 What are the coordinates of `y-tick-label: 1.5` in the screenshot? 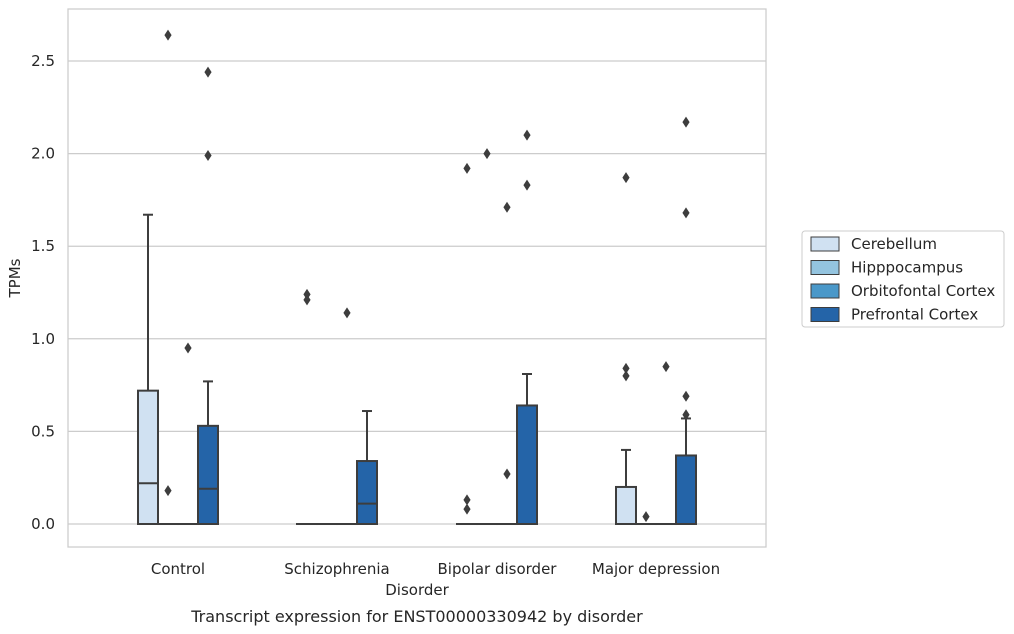 It's located at (43, 246).